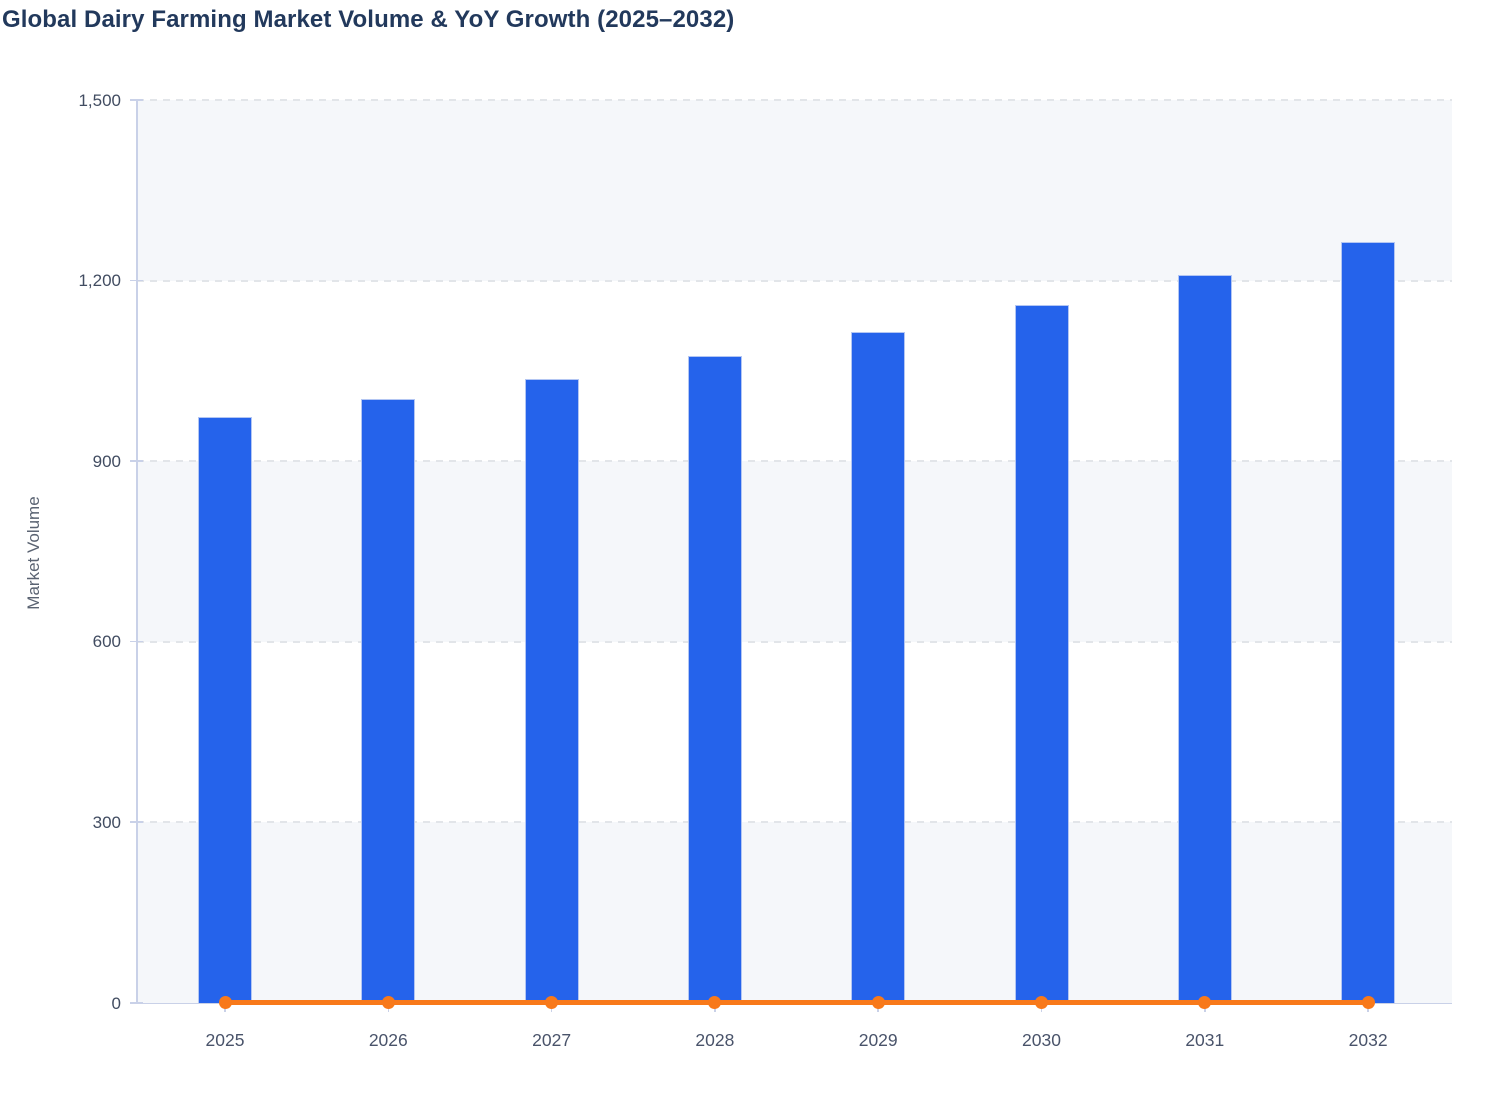 This screenshot has width=1508, height=1120. I want to click on y-axis-tick-label: 1,200, so click(99, 281).